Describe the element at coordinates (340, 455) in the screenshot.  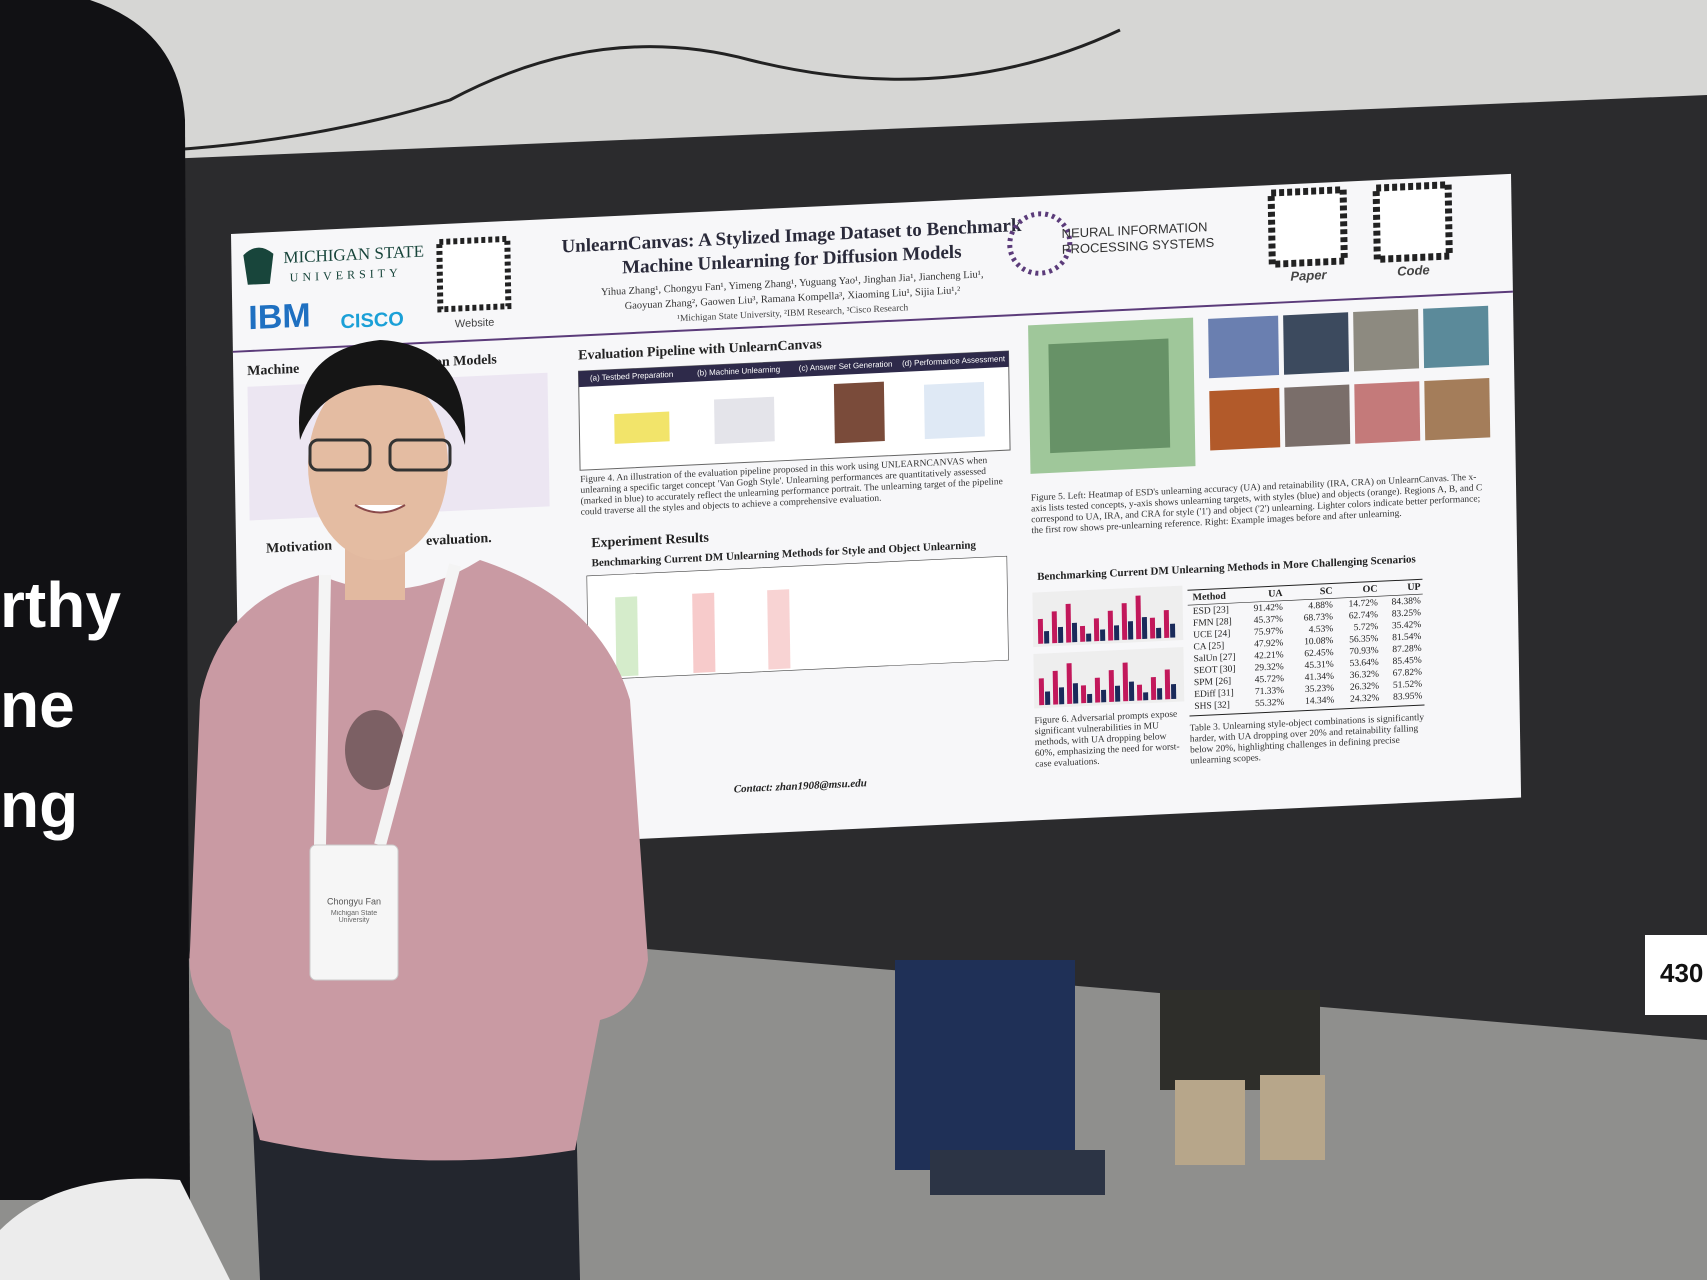
I see `glasses` at that location.